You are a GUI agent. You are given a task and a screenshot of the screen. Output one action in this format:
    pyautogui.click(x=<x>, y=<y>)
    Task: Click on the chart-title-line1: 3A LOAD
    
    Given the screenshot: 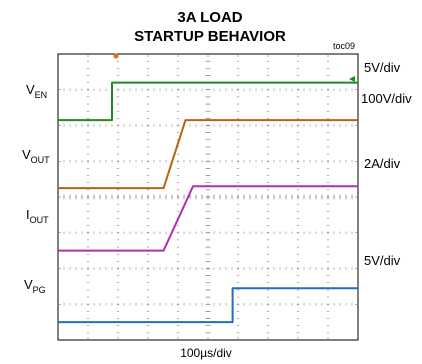 What is the action you would take?
    pyautogui.click(x=209, y=17)
    